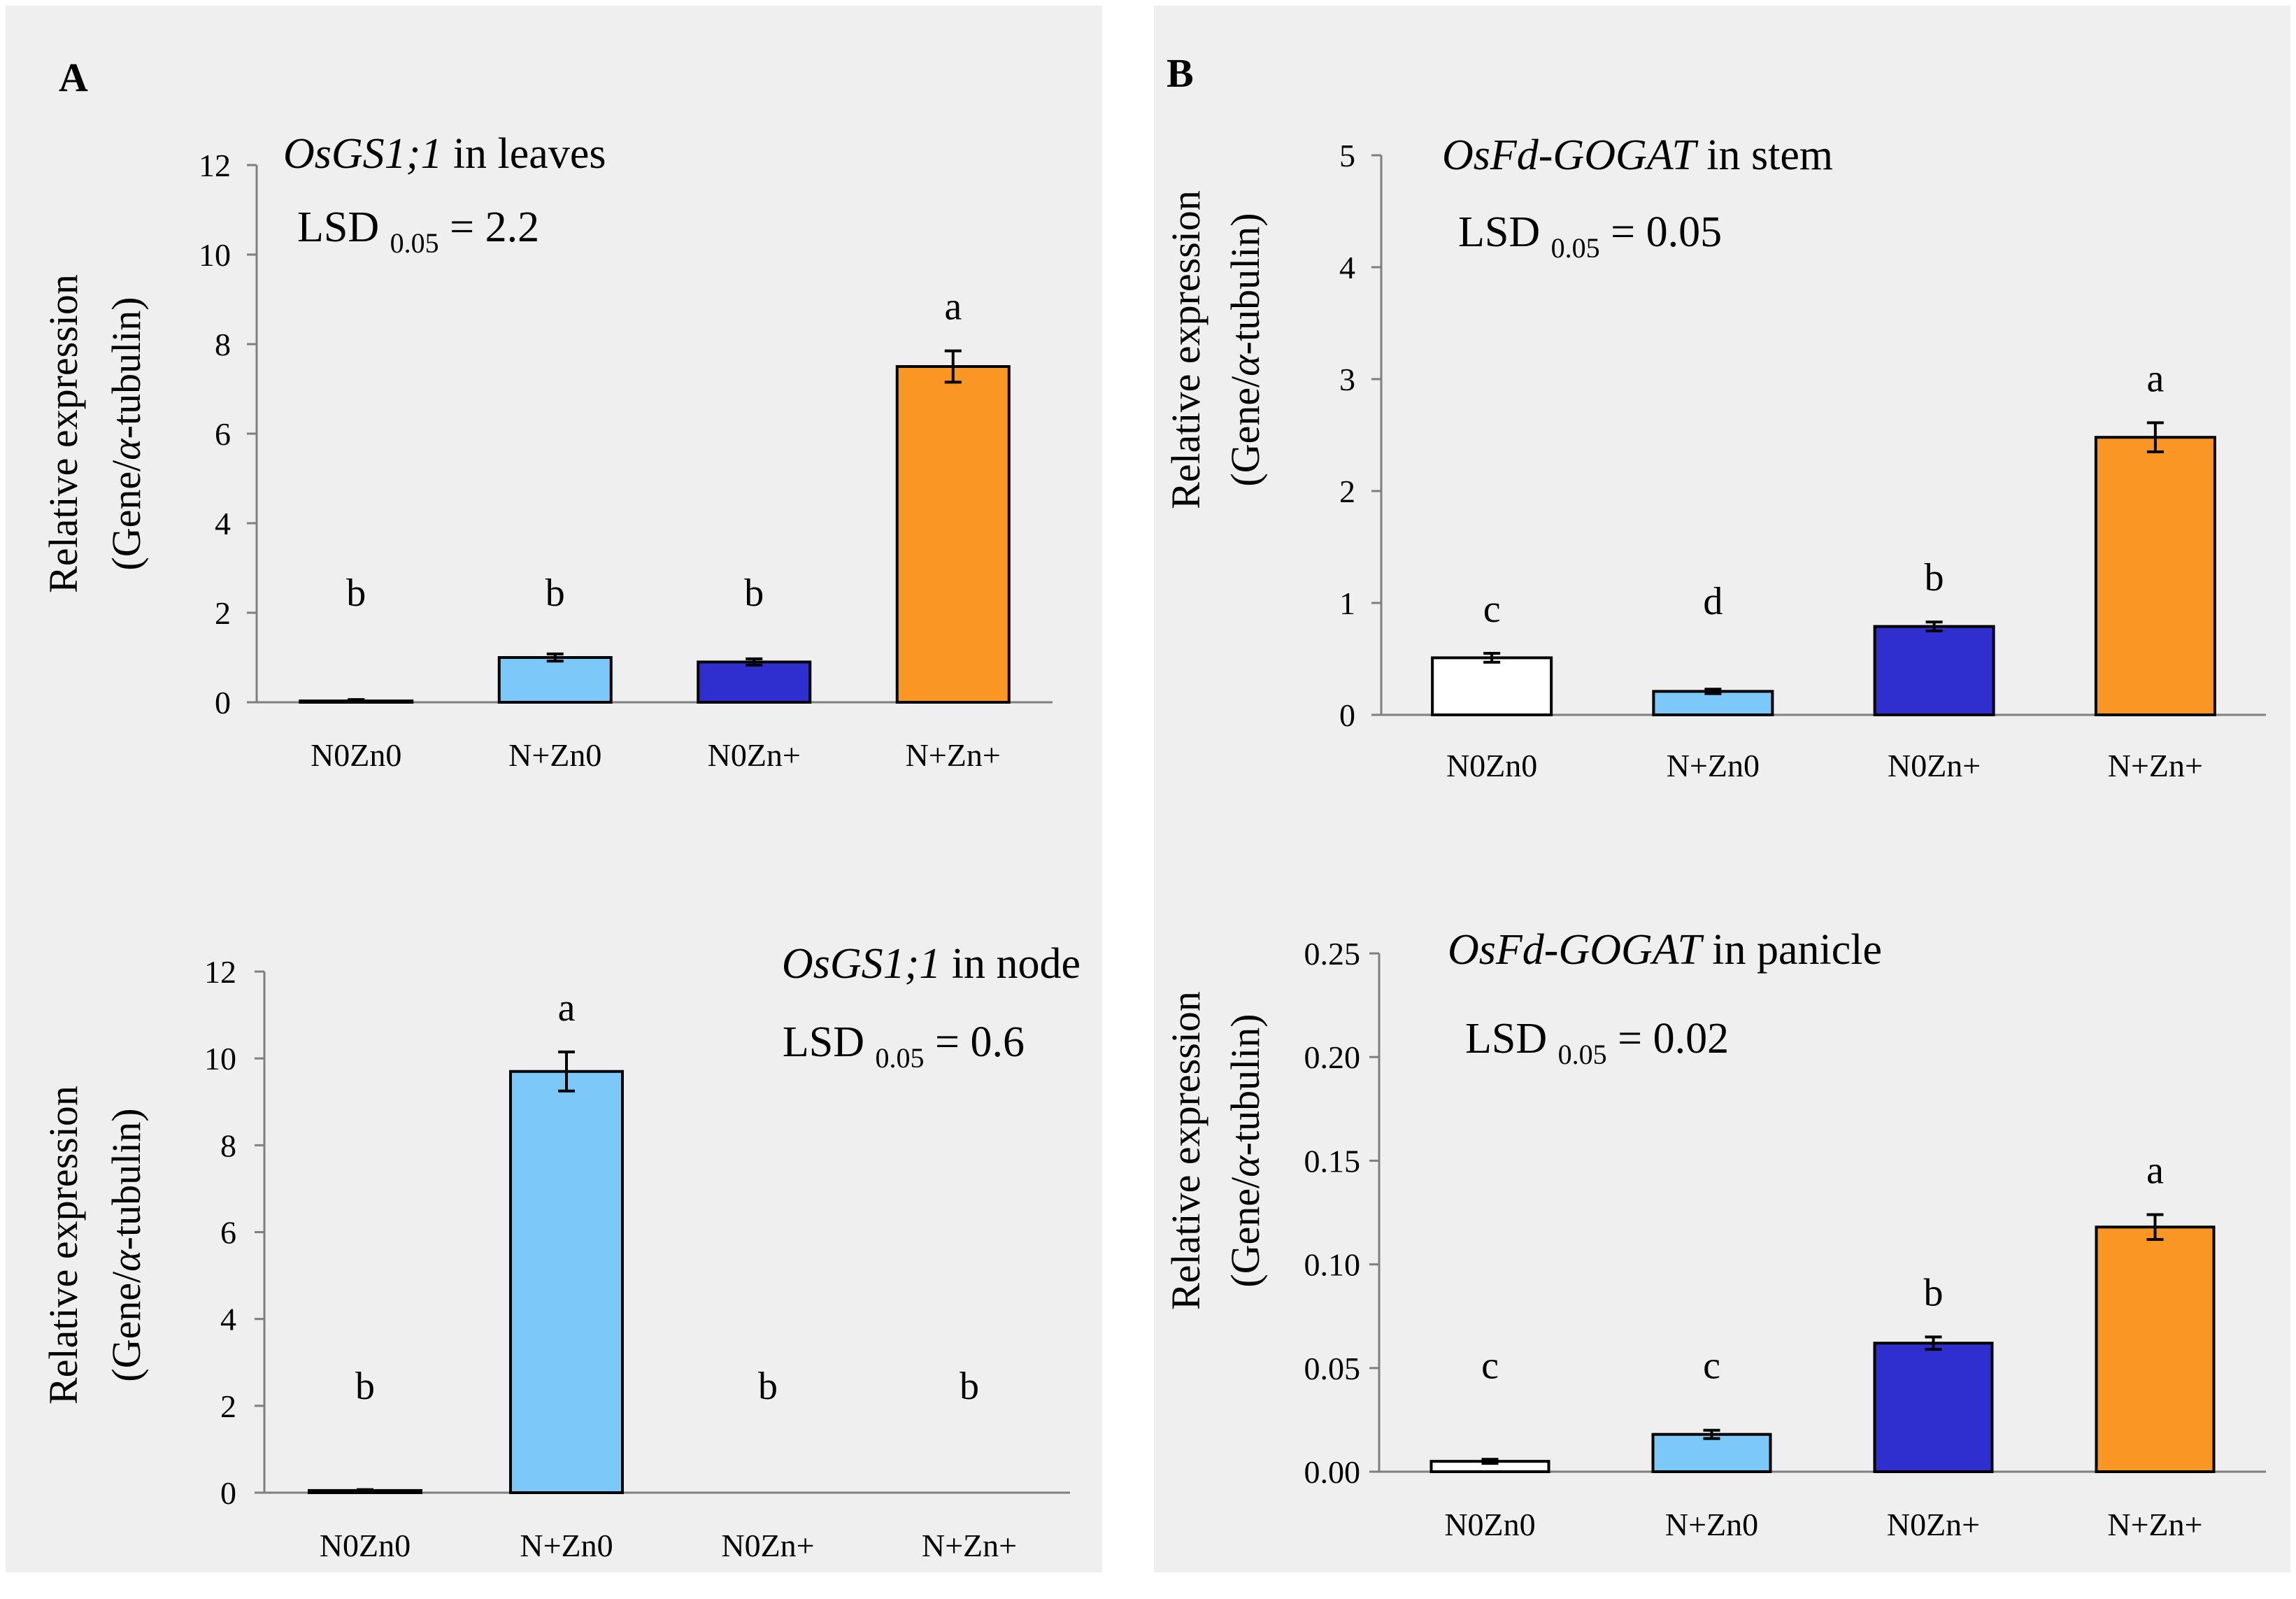 The image size is (2296, 1599). I want to click on tissue-name: in panicle, so click(1792, 950).